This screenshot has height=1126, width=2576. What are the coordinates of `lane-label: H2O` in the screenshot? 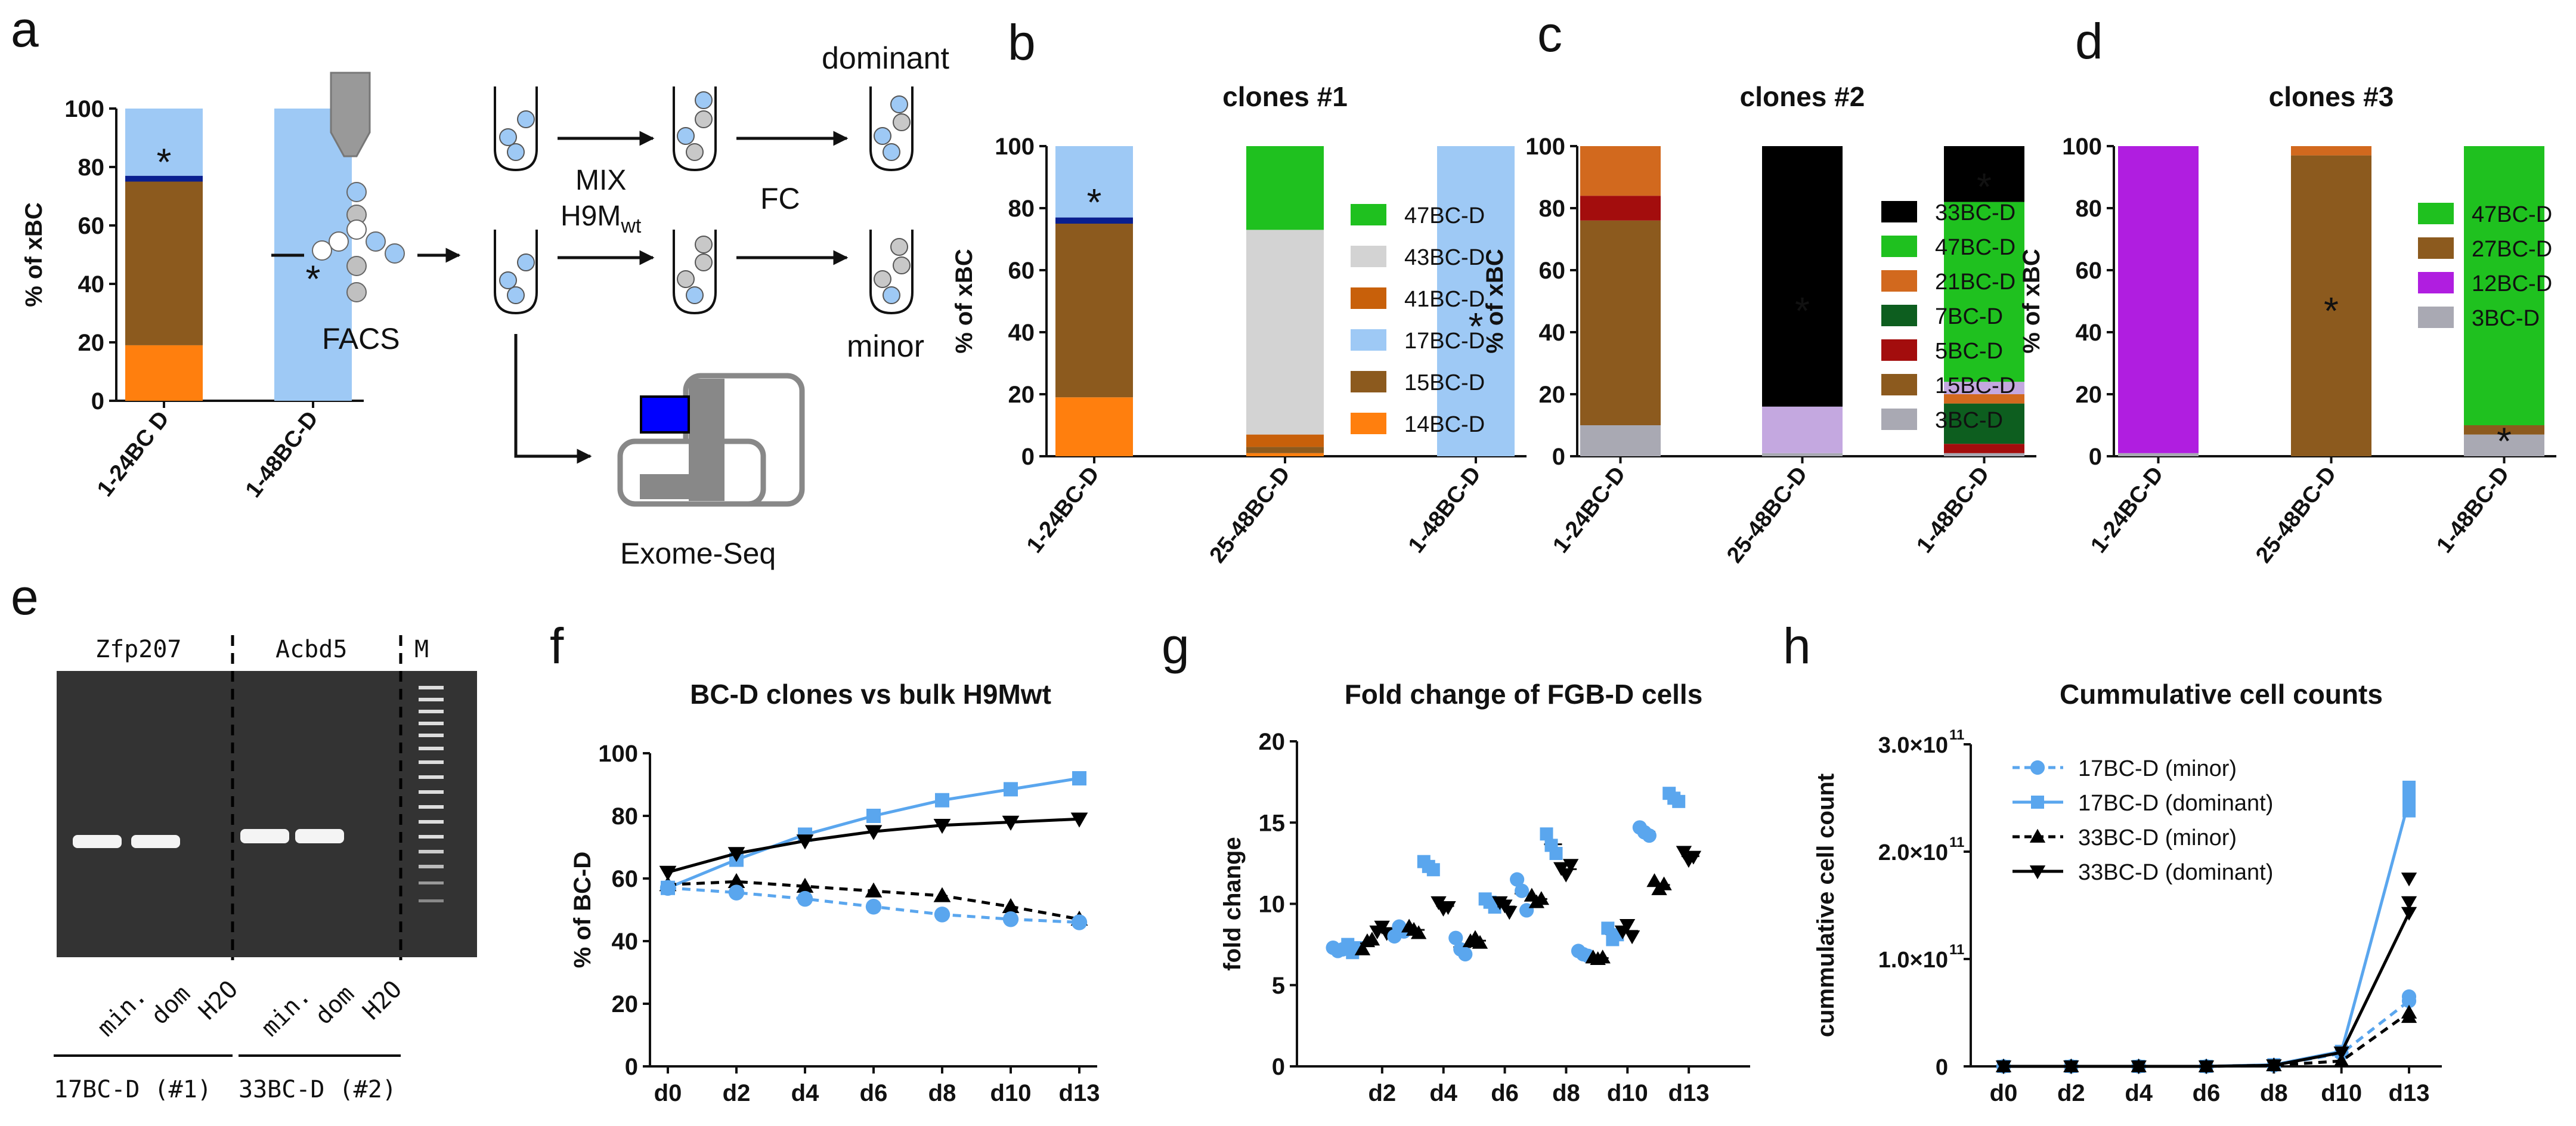 It's located at (383, 1000).